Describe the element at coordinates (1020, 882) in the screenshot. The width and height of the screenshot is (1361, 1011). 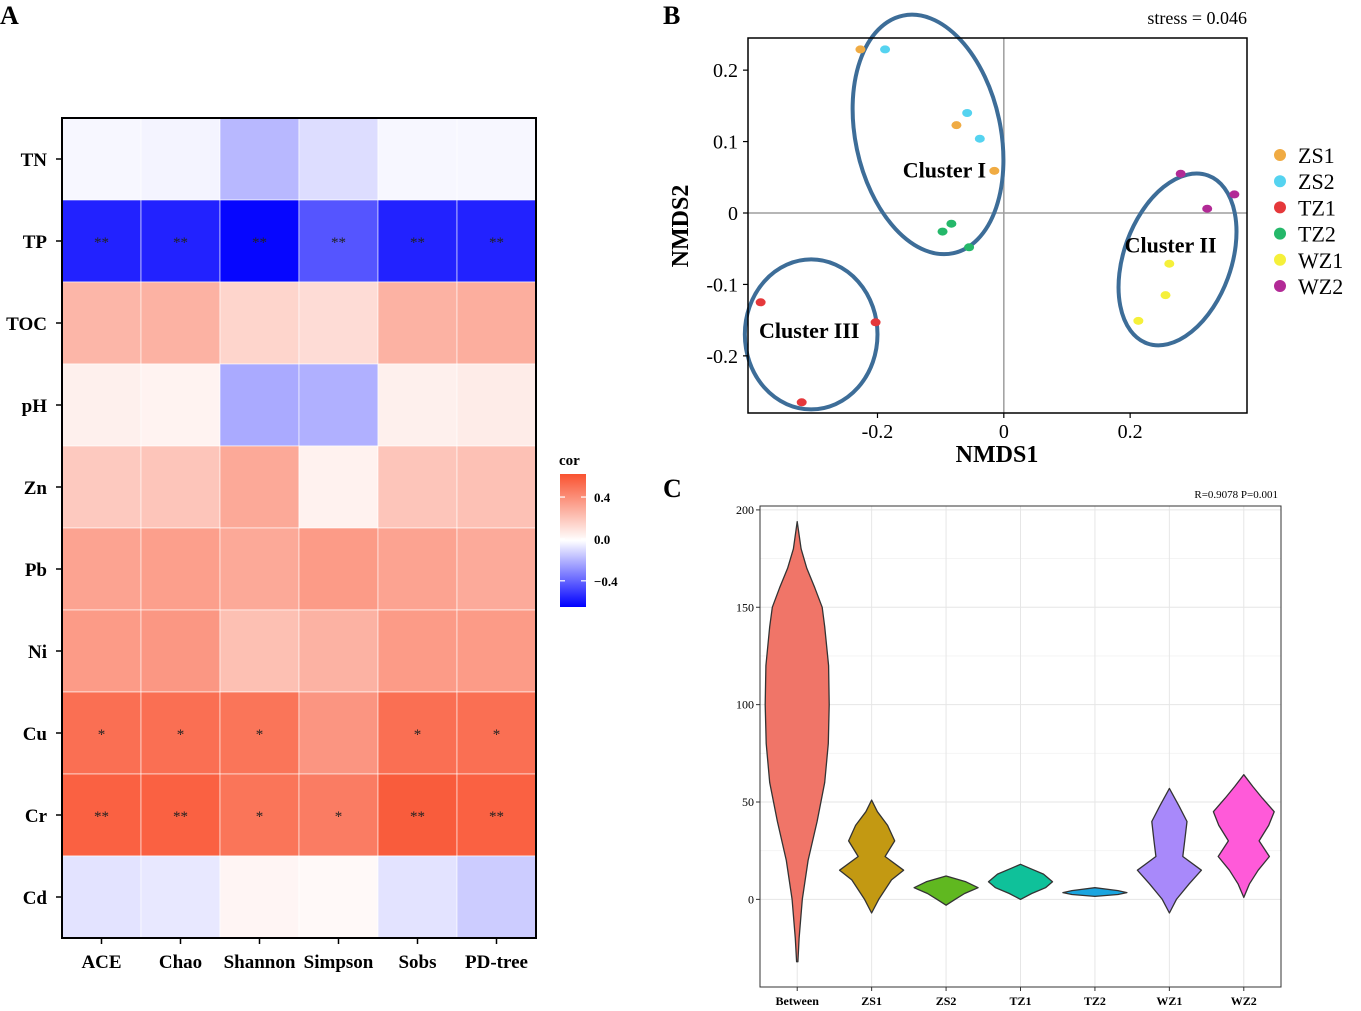
I see `violin-tz1` at that location.